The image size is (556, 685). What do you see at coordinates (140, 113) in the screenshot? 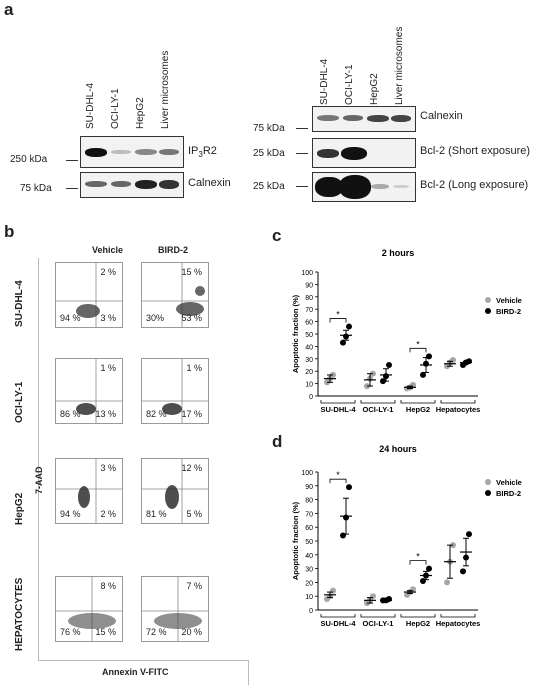
I see `left-lane-label: HepG2` at bounding box center [140, 113].